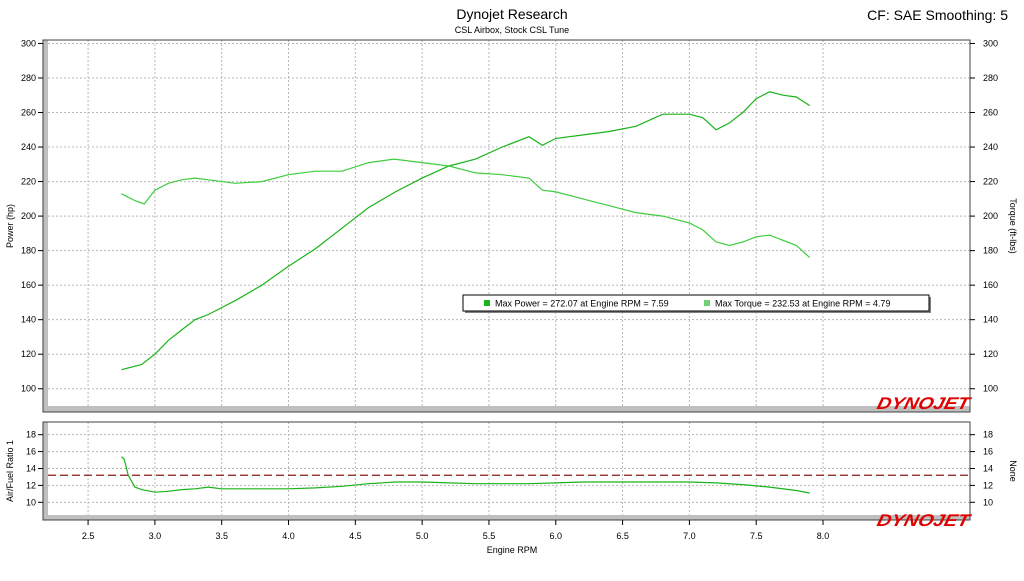 The width and height of the screenshot is (1024, 581). I want to click on rpm-axis-label: Engine RPM, so click(512, 550).